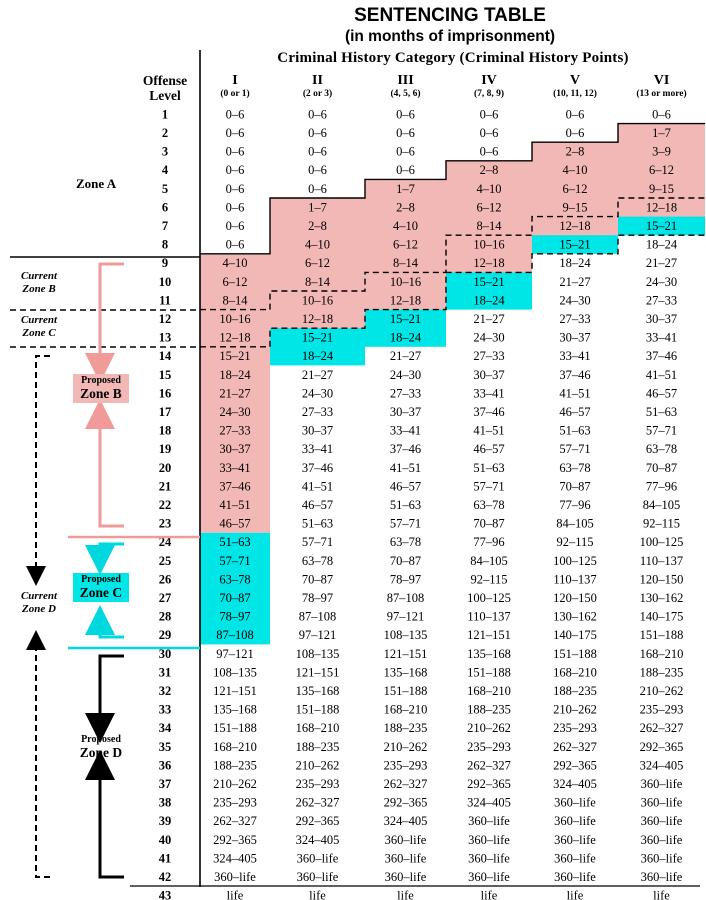  I want to click on range-cell: 210–262, so click(406, 747).